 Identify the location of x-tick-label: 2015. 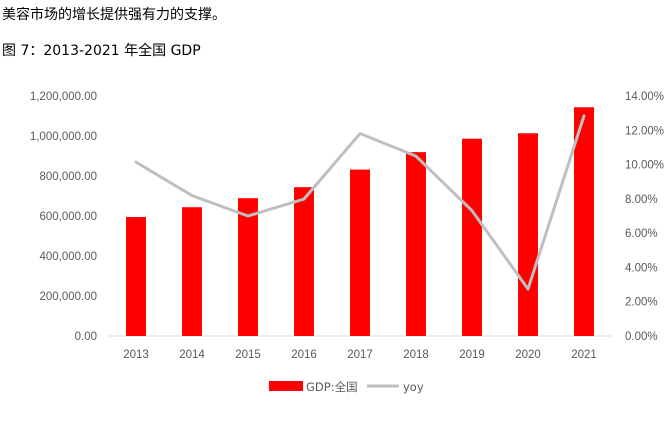
(248, 355).